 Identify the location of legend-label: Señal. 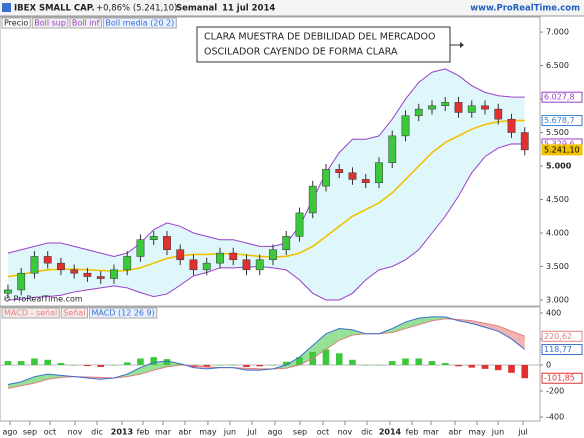
(74, 313).